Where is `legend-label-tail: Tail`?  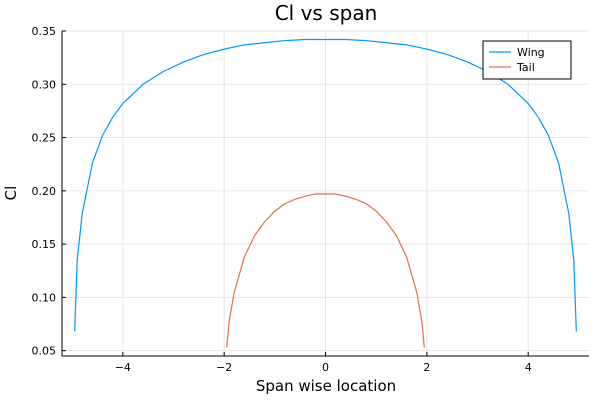
legend-label-tail: Tail is located at coordinates (525, 67).